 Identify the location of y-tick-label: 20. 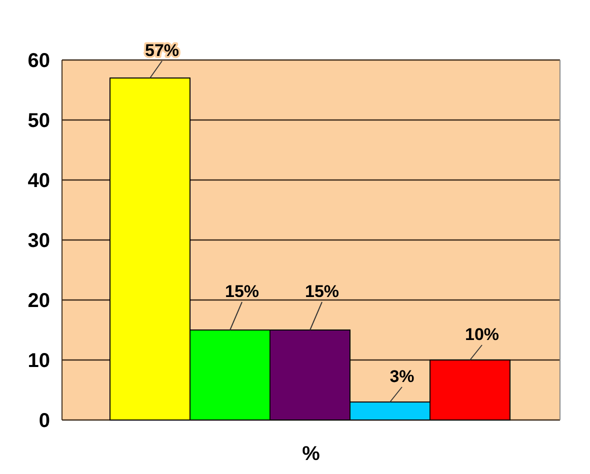
(39, 301).